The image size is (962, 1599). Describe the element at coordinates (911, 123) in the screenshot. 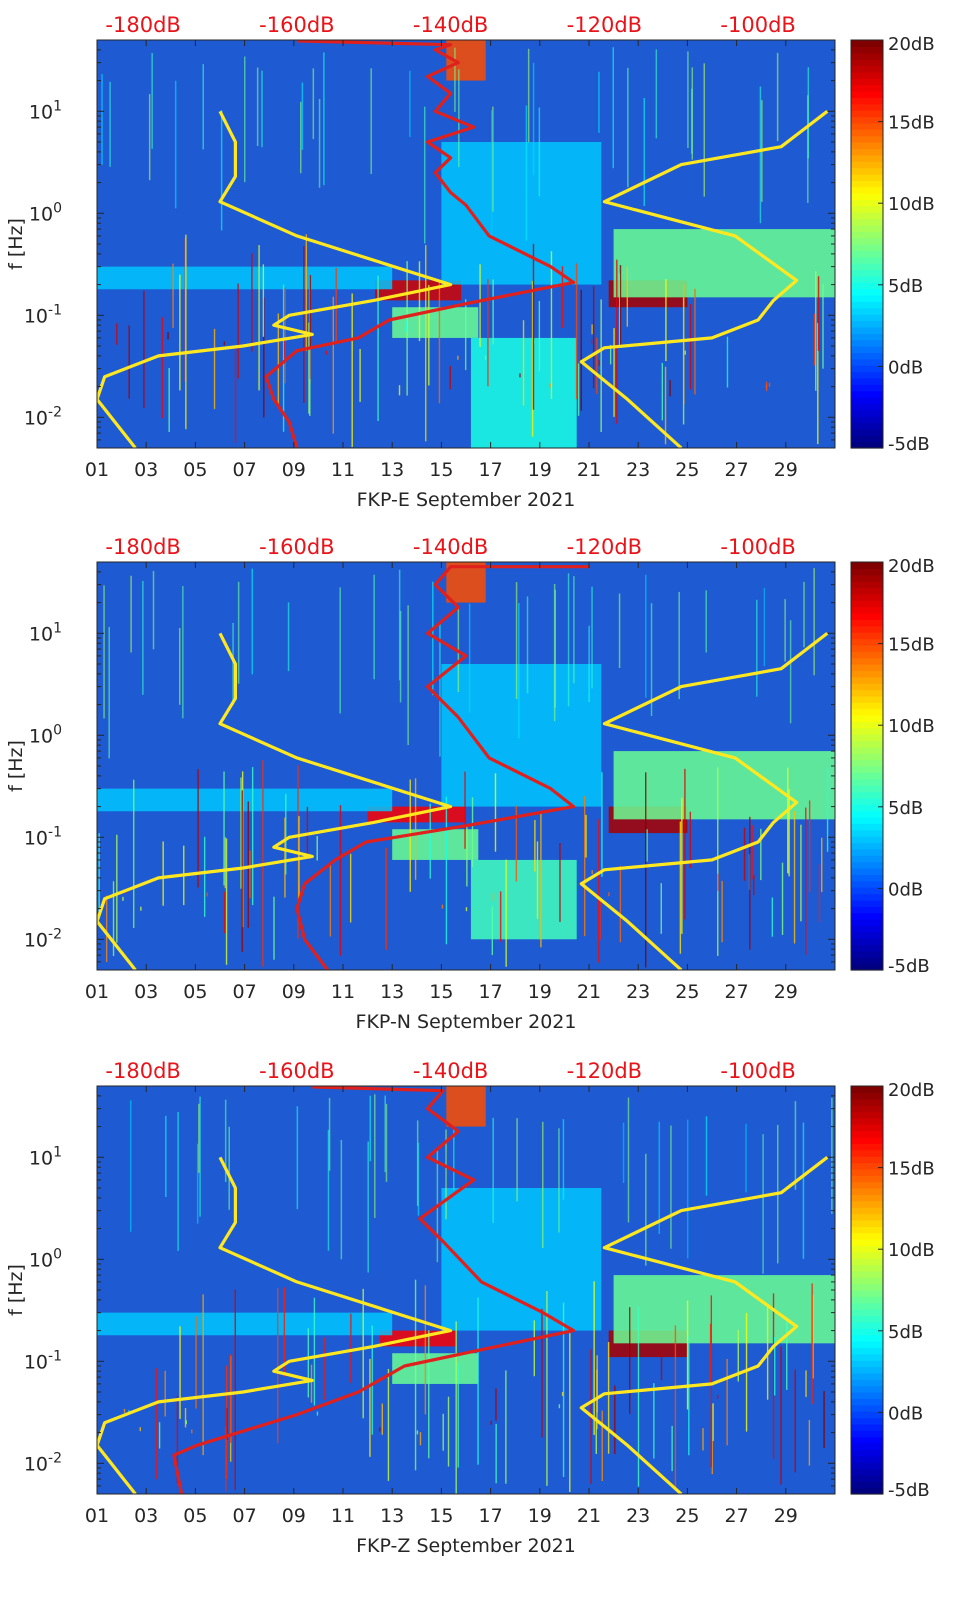

I see `colorbar-tick-label: 15dB` at that location.